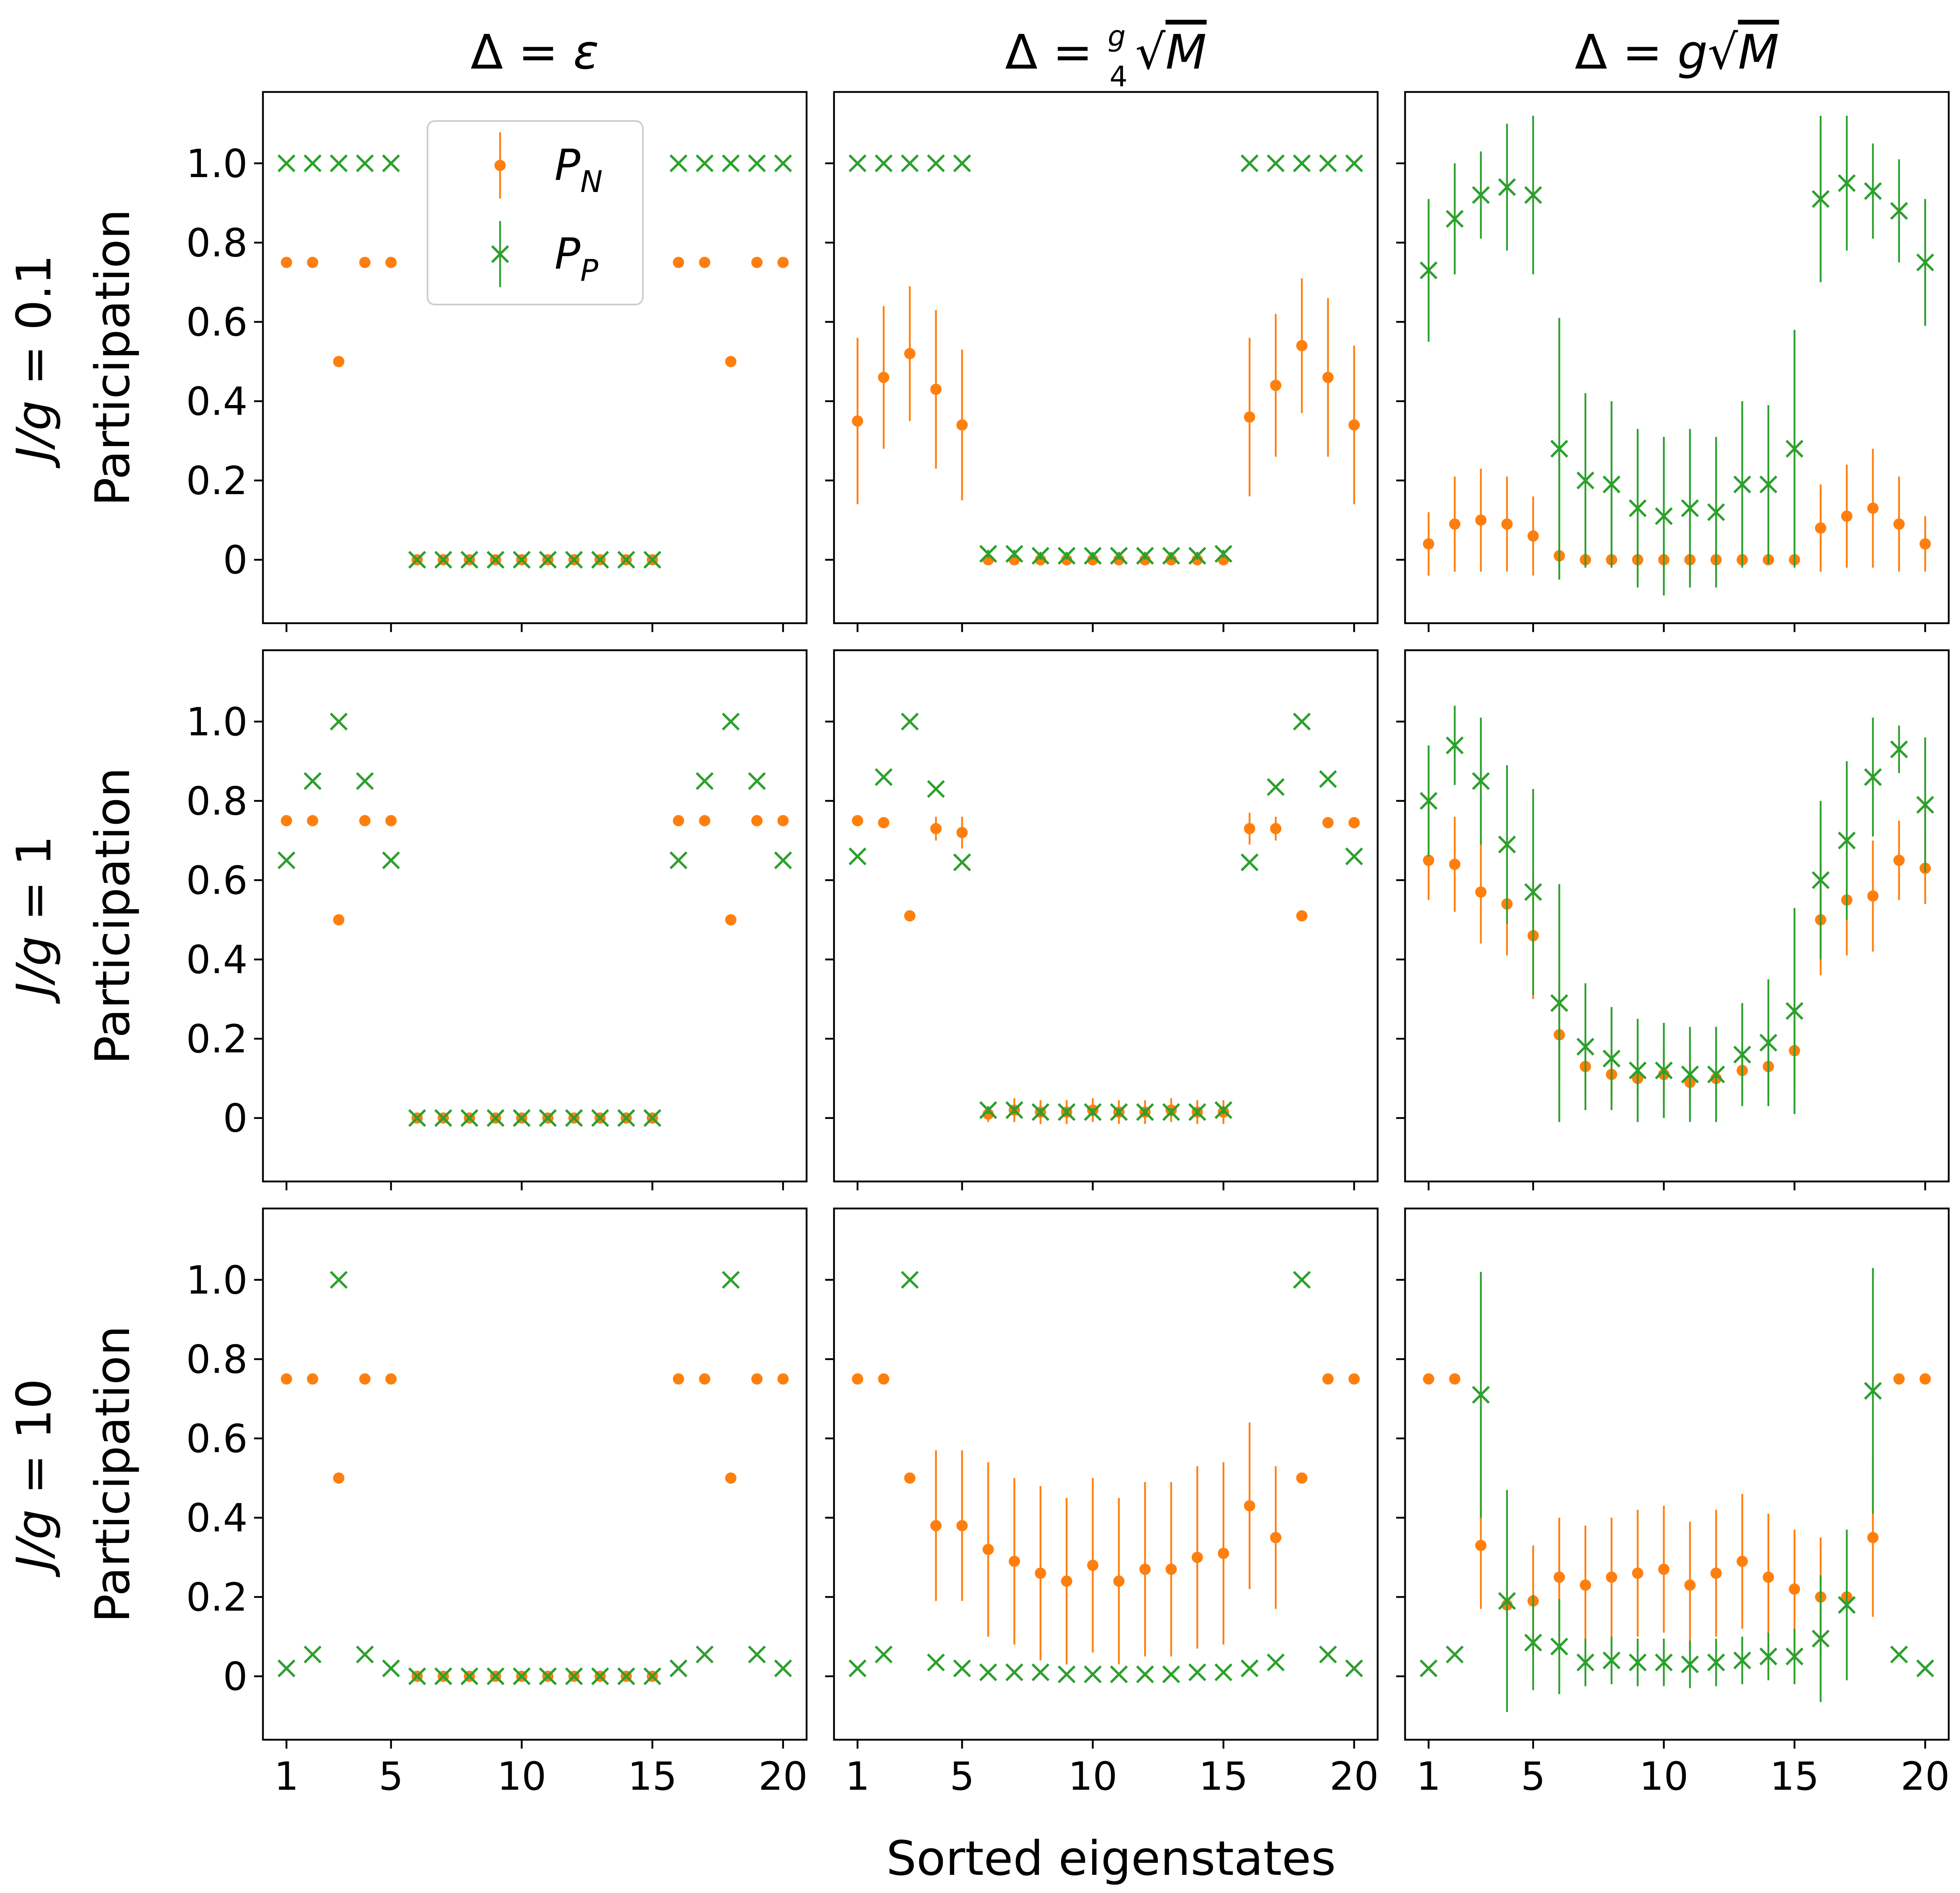 The width and height of the screenshot is (1960, 1893). Describe the element at coordinates (34, 362) in the screenshot. I see `row-label-1: J/g = 0.1` at that location.